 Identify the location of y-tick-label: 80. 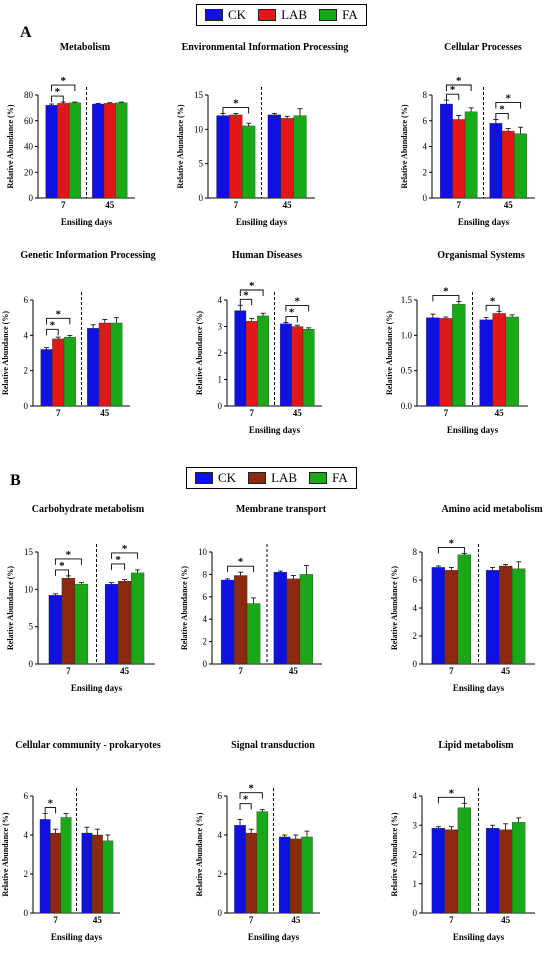
(29, 95).